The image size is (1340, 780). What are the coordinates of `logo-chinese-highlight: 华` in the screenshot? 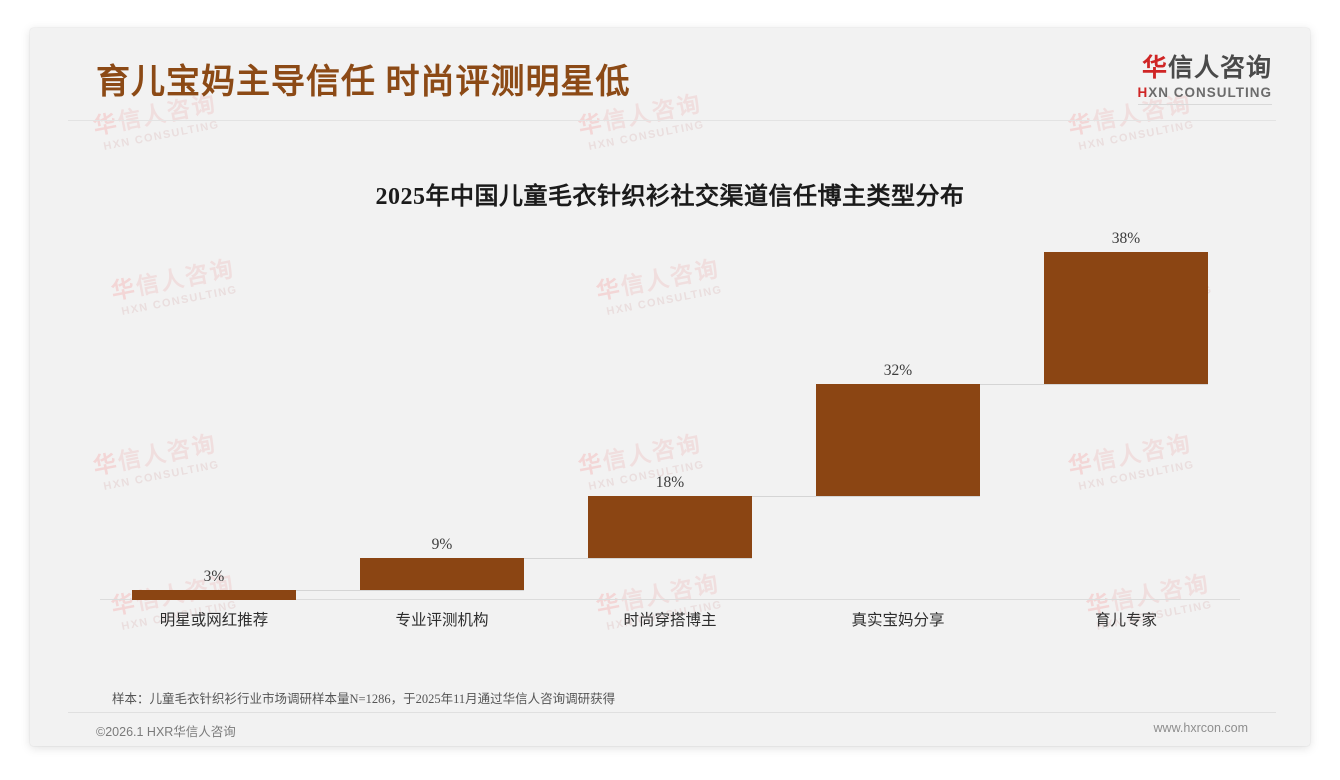 It's located at (1154, 68).